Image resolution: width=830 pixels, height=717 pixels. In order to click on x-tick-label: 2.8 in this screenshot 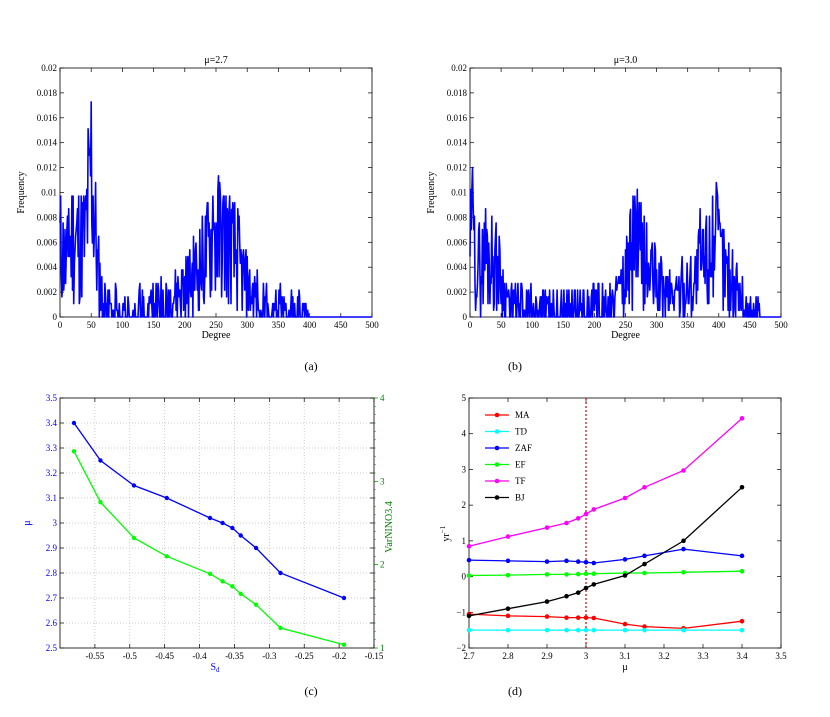, I will do `click(508, 656)`.